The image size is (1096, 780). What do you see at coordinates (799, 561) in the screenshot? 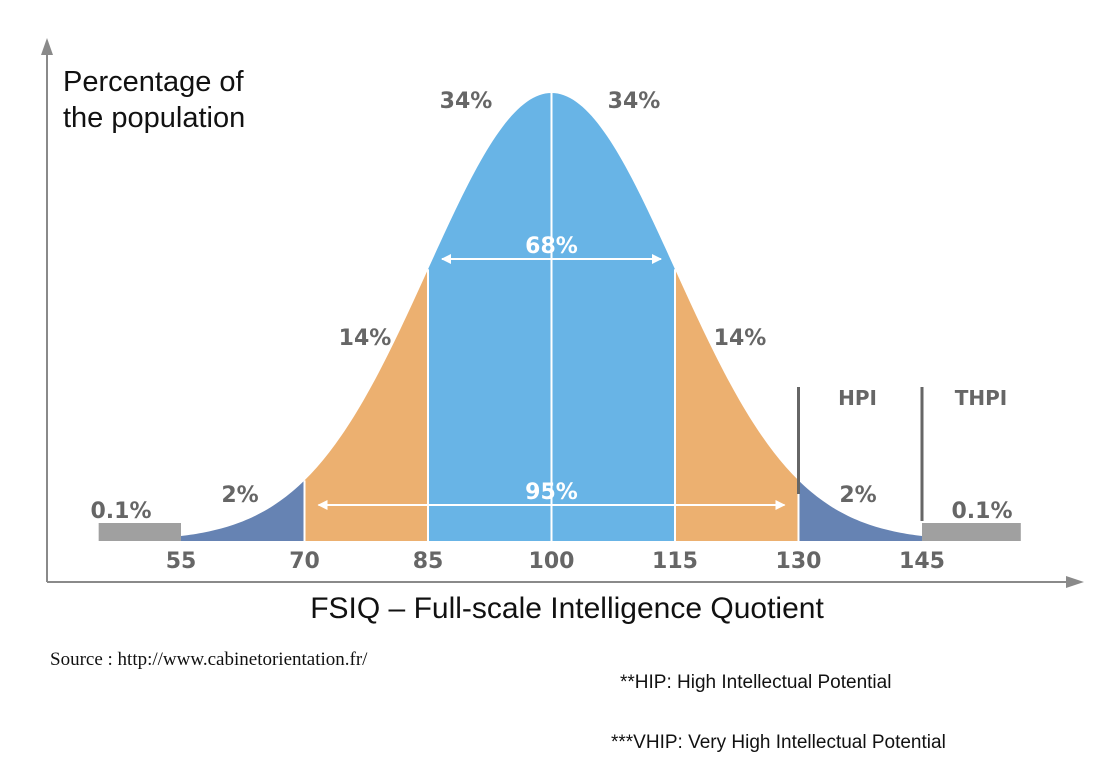
I see `tick-label-130: 130` at bounding box center [799, 561].